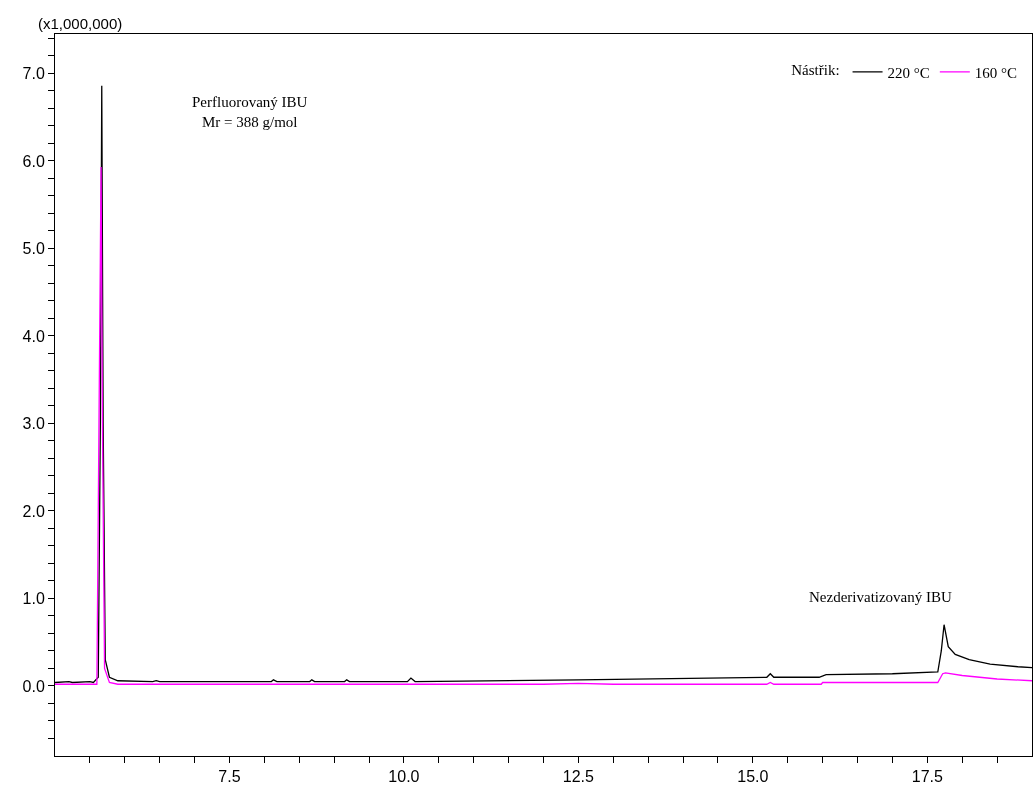  What do you see at coordinates (996, 72) in the screenshot?
I see `legend-label: 160 °C` at bounding box center [996, 72].